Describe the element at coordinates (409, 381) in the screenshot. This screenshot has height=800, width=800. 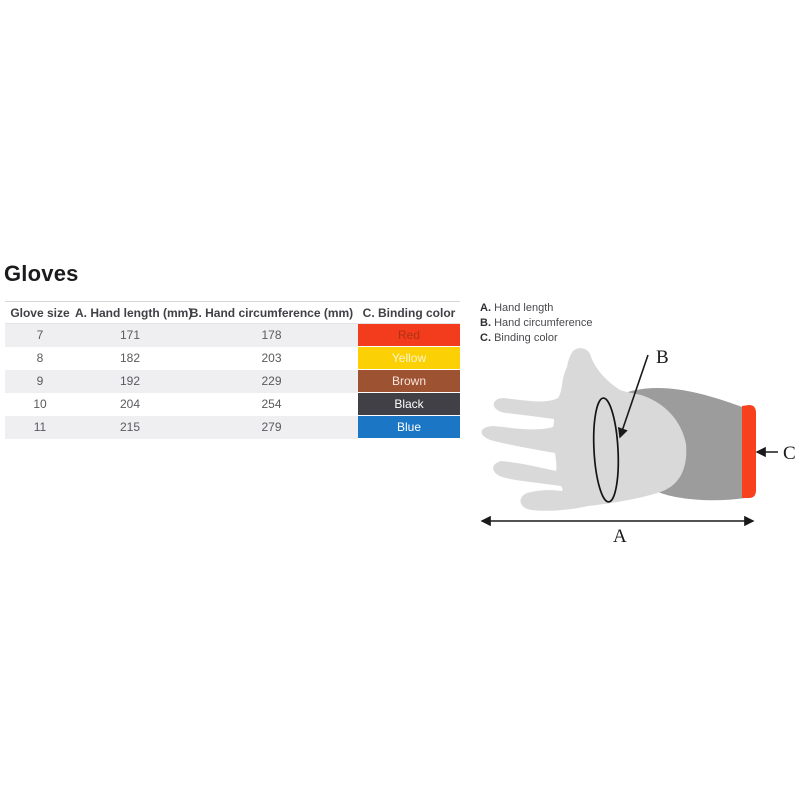
I see `cell-binding-color-swatch: Brown` at that location.